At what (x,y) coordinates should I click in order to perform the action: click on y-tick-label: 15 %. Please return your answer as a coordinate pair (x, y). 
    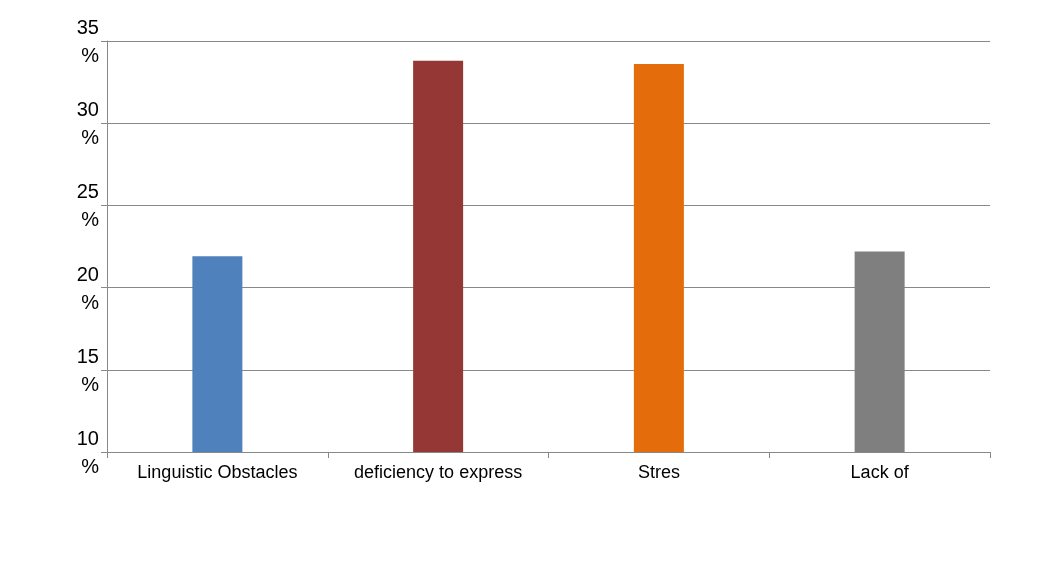
    Looking at the image, I should click on (88, 369).